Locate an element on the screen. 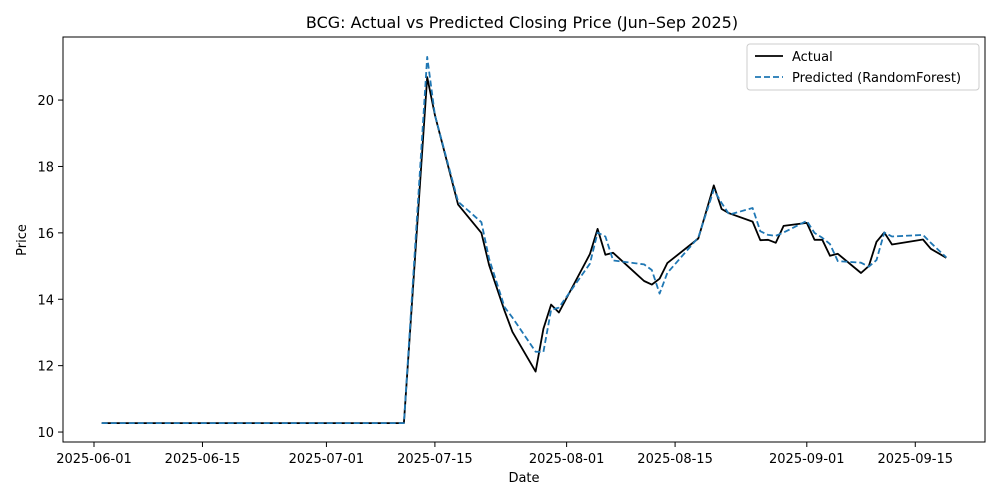 The width and height of the screenshot is (1000, 500). y-tick-label: 16 is located at coordinates (45, 234).